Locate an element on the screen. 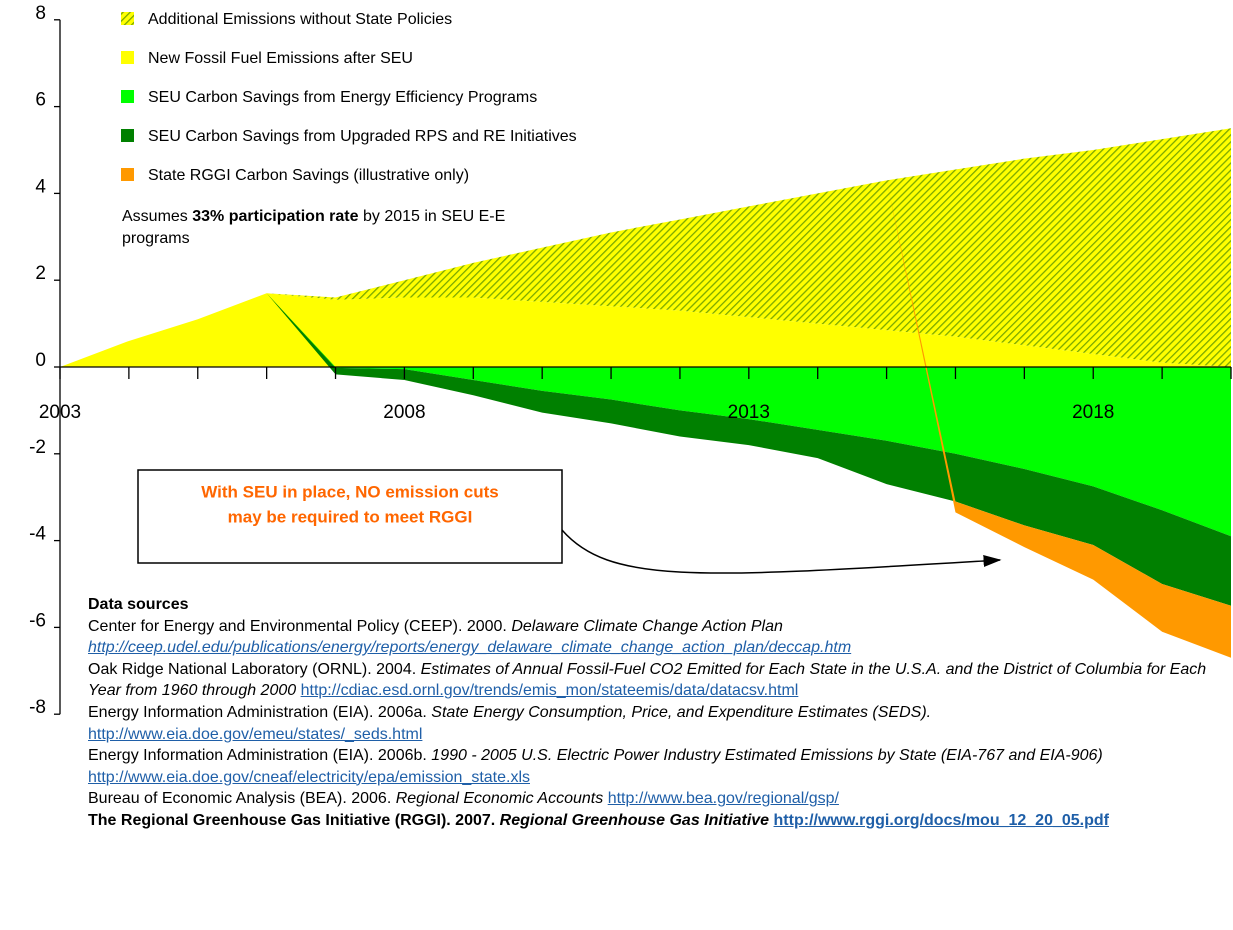 The image size is (1233, 930). y-tick-label: -2 is located at coordinates (37, 447).